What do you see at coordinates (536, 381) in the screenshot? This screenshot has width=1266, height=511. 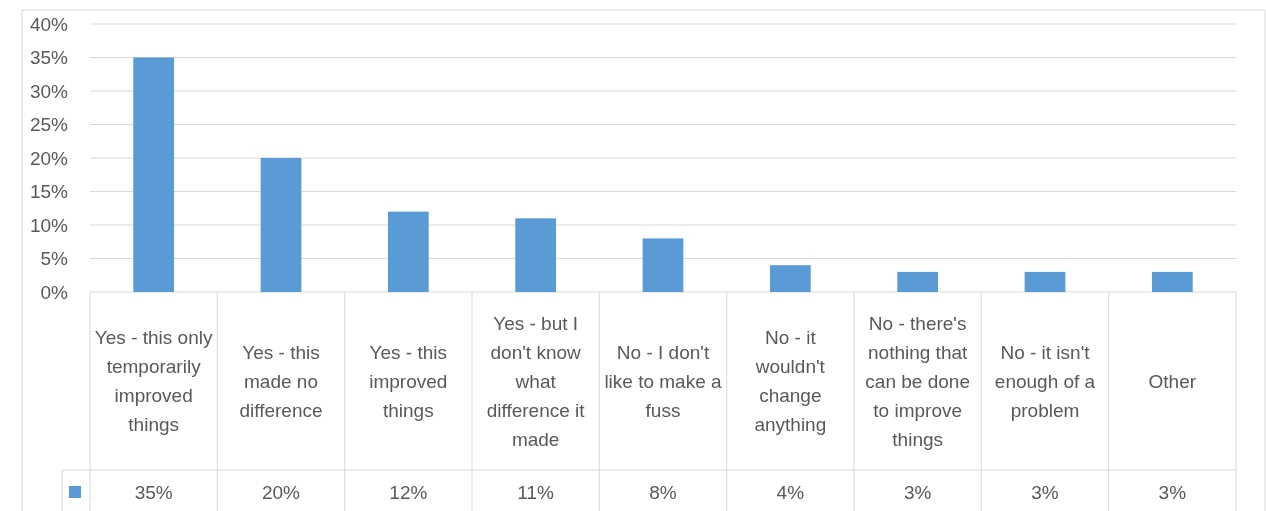 I see `x-tick-label: Yes - but I don't know what difference it made` at bounding box center [536, 381].